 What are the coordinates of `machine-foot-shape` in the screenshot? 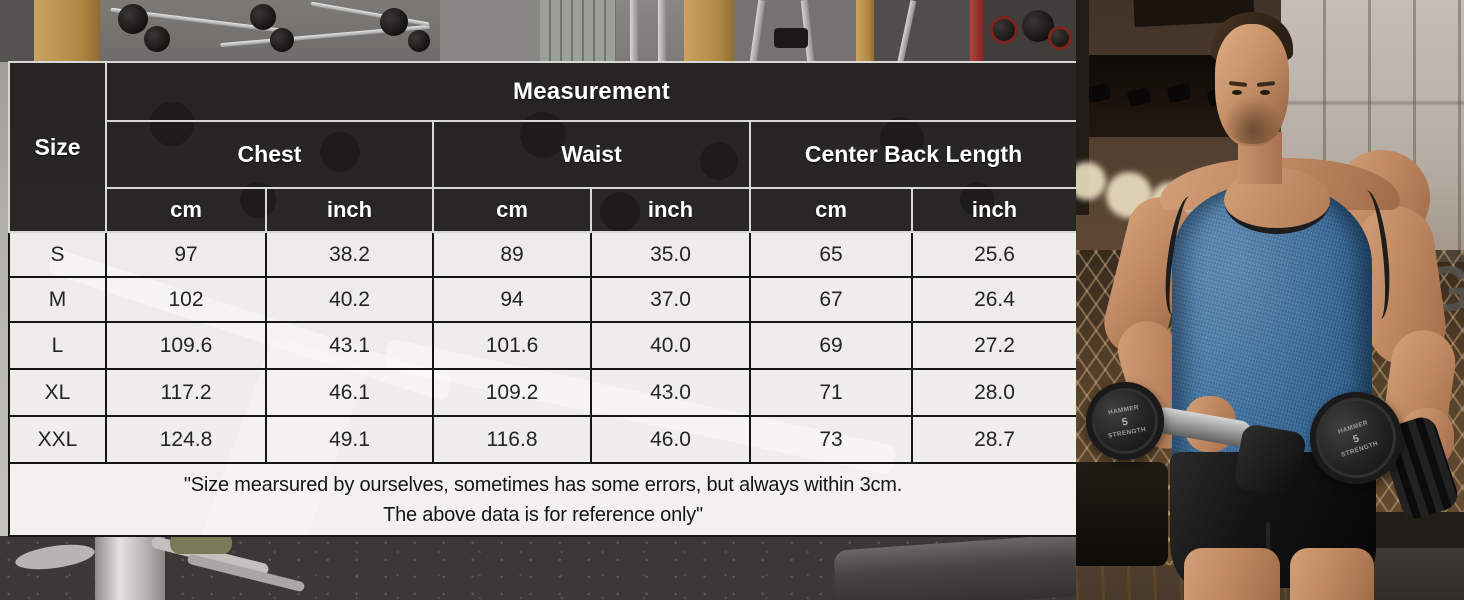 It's located at (55, 557).